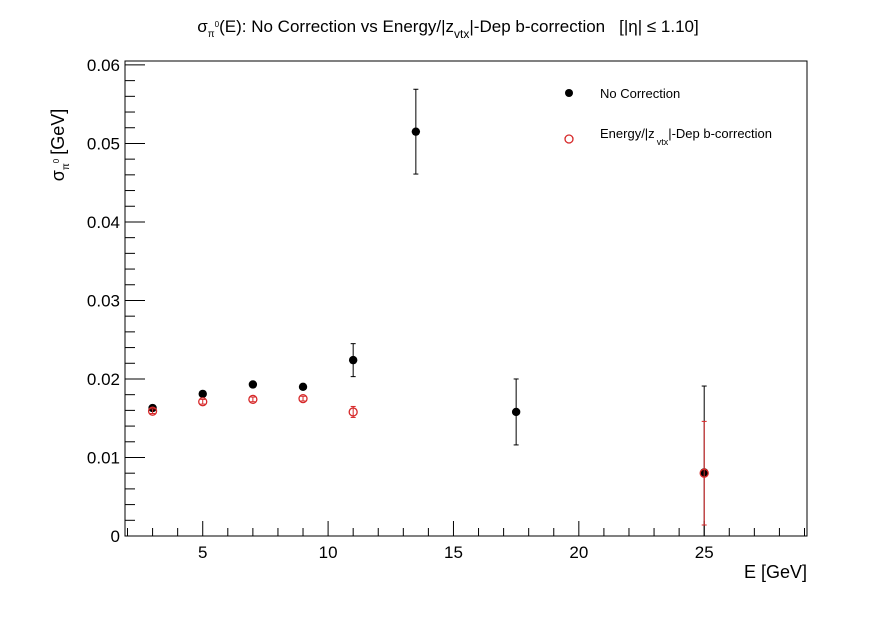  Describe the element at coordinates (466, 528) in the screenshot. I see `x-axis-ticks` at that location.